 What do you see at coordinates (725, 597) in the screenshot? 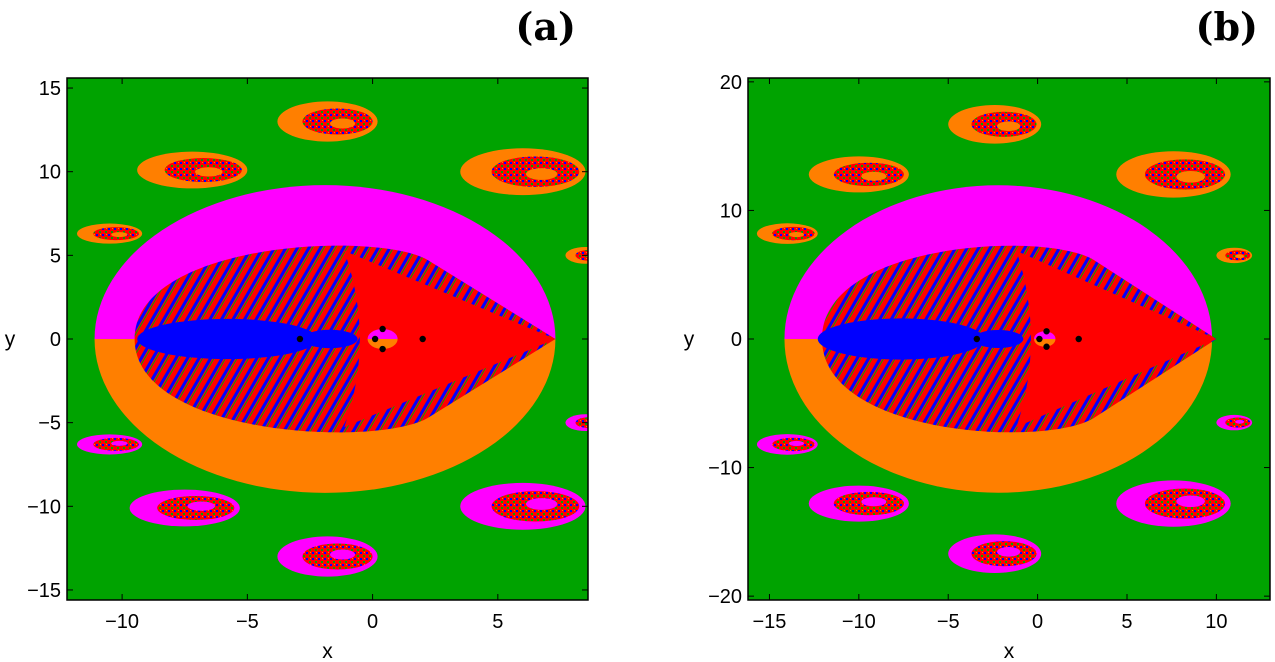
I see `y-tick-label: −20` at bounding box center [725, 597].